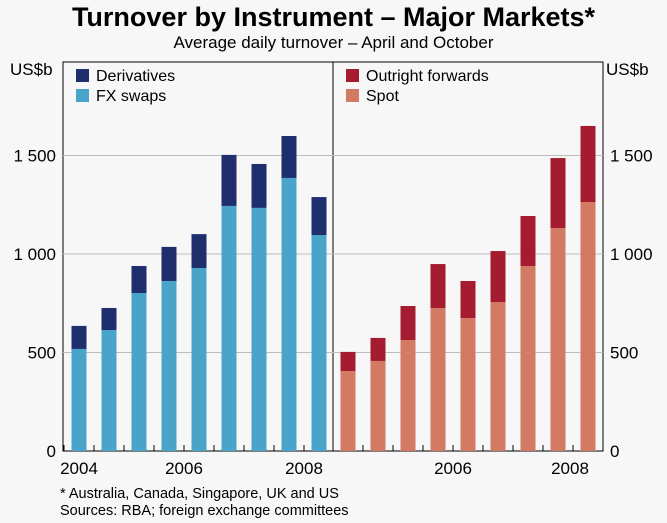  I want to click on legend-label: Spot, so click(382, 96).